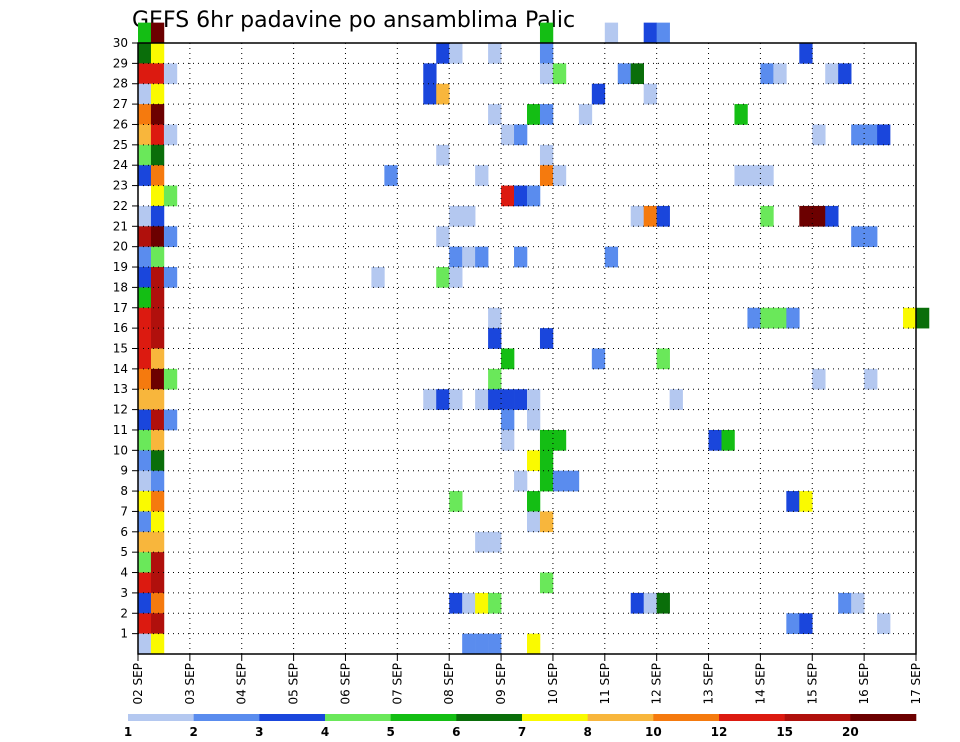  Describe the element at coordinates (456, 732) in the screenshot. I see `colorbar-label: 6` at that location.